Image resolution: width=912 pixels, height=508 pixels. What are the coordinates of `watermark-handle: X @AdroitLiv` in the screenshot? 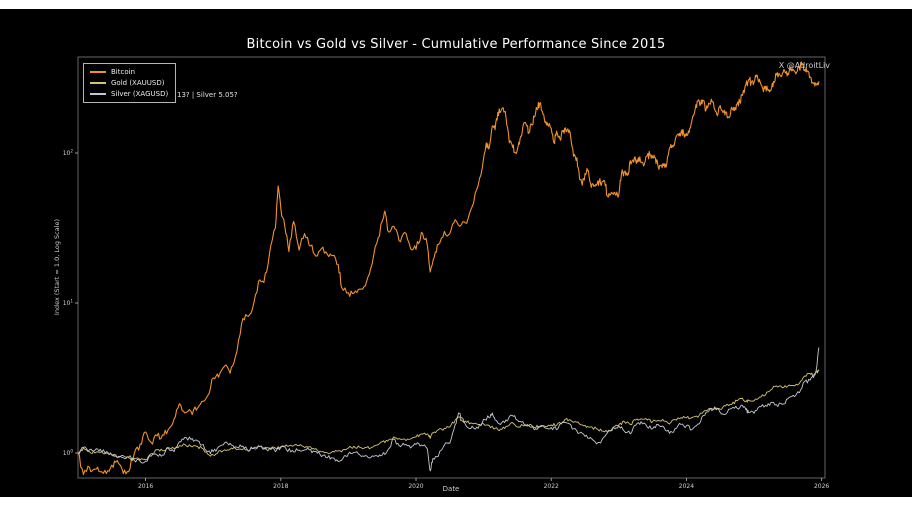 It's located at (804, 65).